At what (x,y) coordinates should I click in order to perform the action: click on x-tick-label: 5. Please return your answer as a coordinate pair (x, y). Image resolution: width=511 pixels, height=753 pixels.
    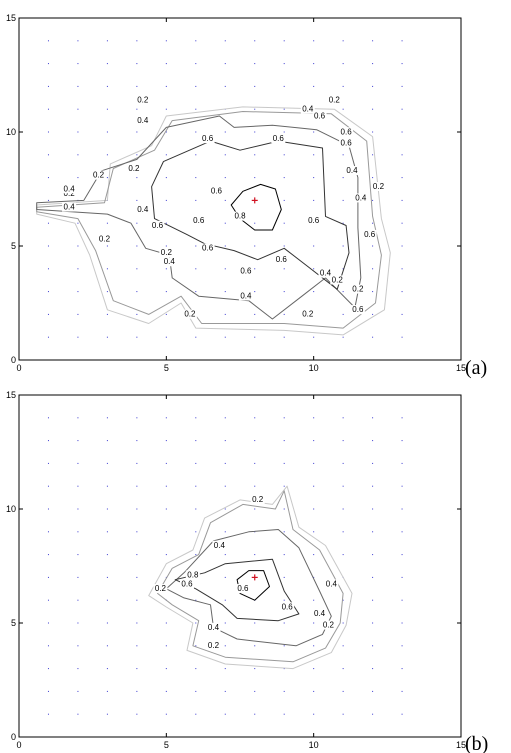
    Looking at the image, I should click on (166, 368).